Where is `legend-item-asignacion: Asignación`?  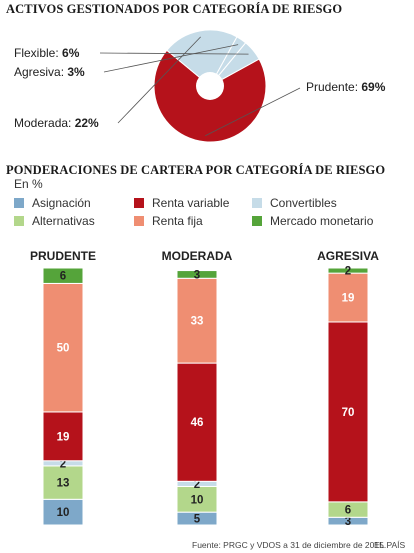 legend-item-asignacion: Asignación is located at coordinates (52, 203).